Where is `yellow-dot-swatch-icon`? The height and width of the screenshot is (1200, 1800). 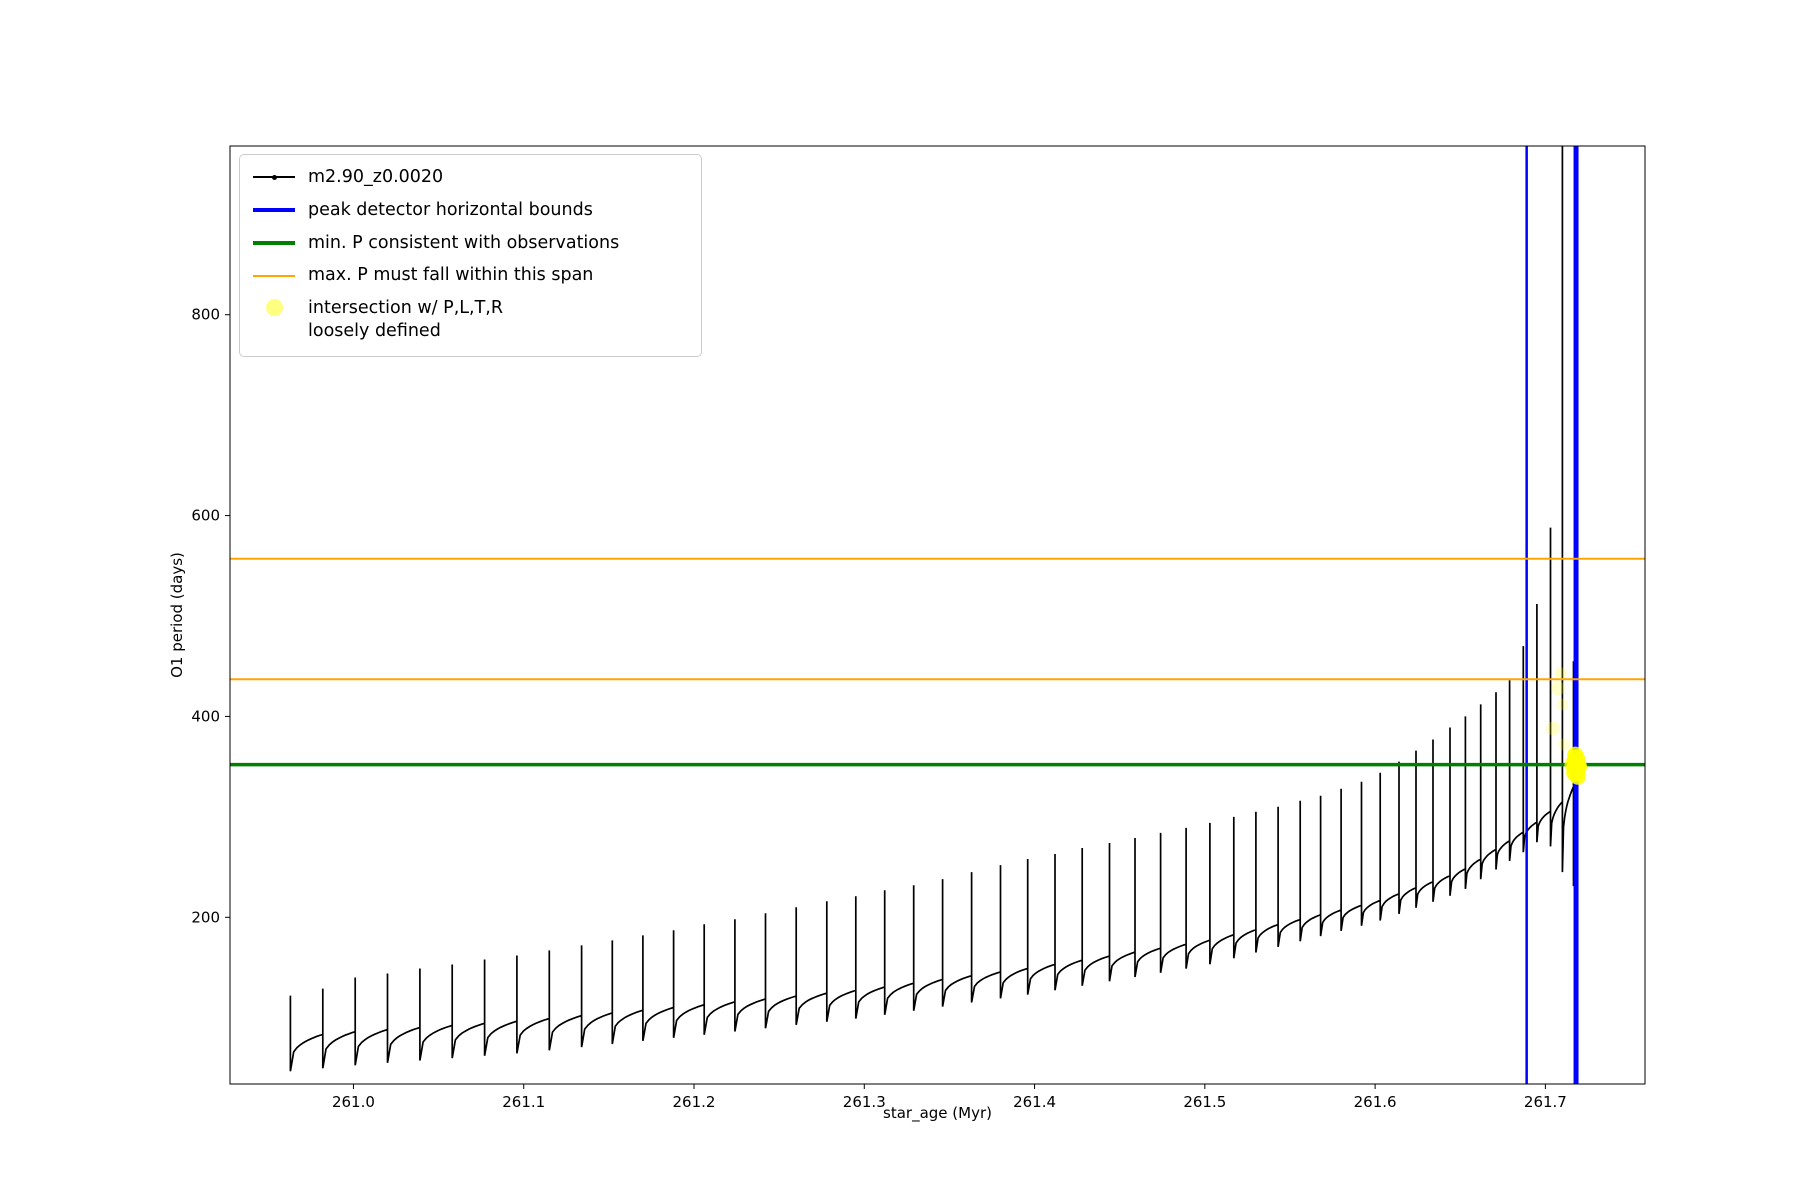 yellow-dot-swatch-icon is located at coordinates (274, 307).